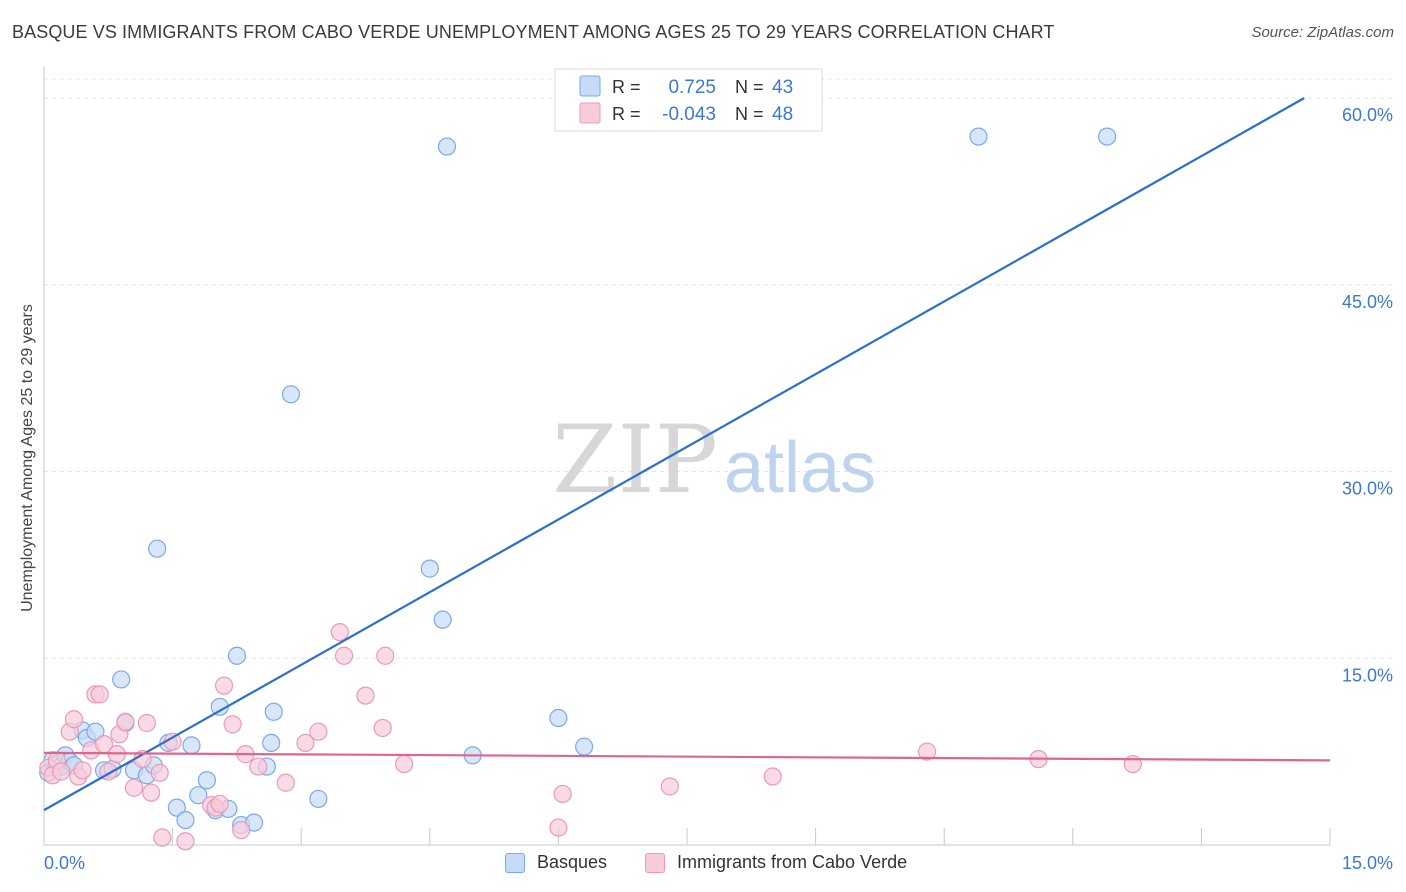 This screenshot has width=1406, height=892. What do you see at coordinates (1367, 115) in the screenshot?
I see `y-tick-label-3: 60.0%` at bounding box center [1367, 115].